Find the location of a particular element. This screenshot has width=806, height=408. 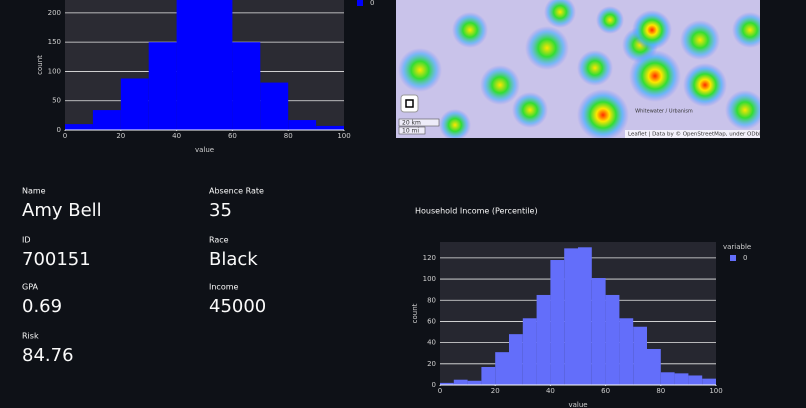

scale-km-label: 20 km is located at coordinates (411, 123).